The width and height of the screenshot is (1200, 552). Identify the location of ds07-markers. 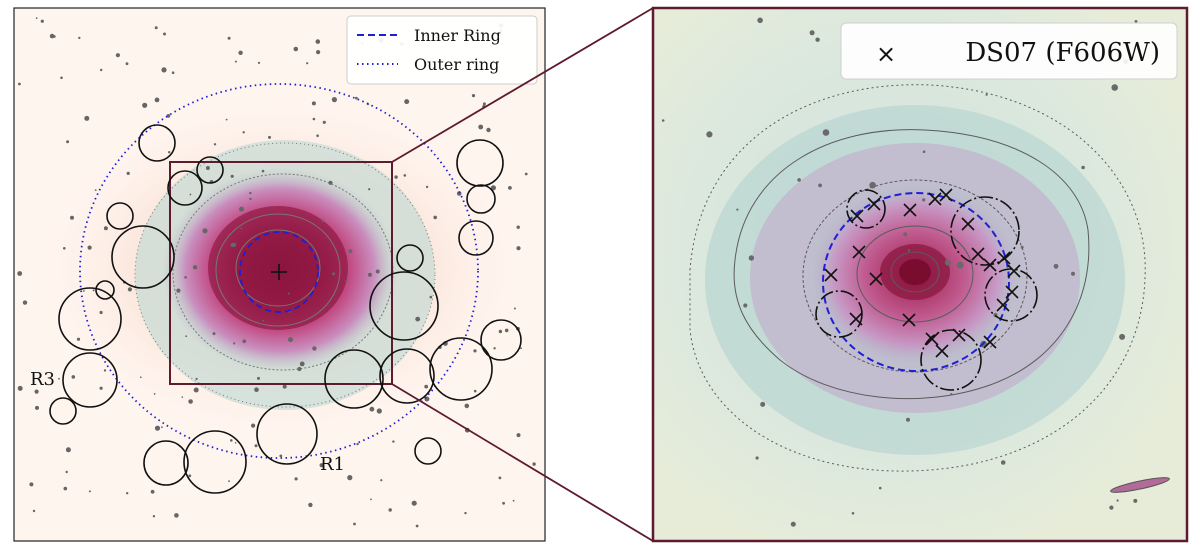
(922, 273).